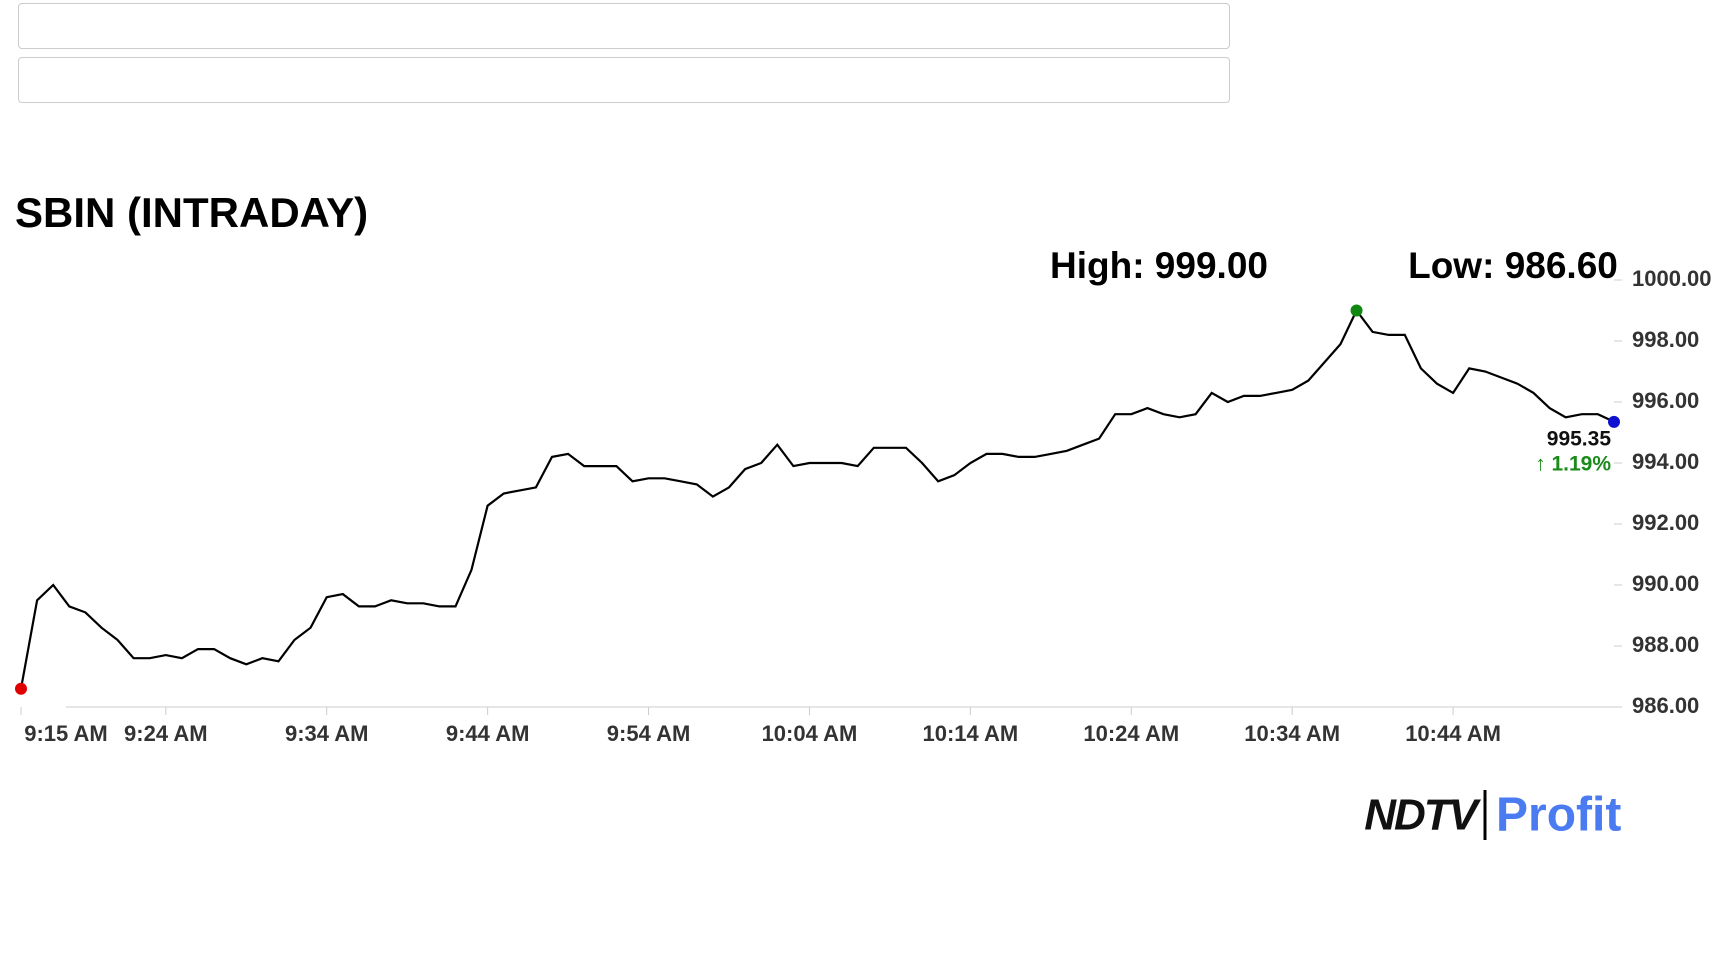 The width and height of the screenshot is (1728, 972). What do you see at coordinates (327, 733) in the screenshot?
I see `x-tick-label: 9:34 AM` at bounding box center [327, 733].